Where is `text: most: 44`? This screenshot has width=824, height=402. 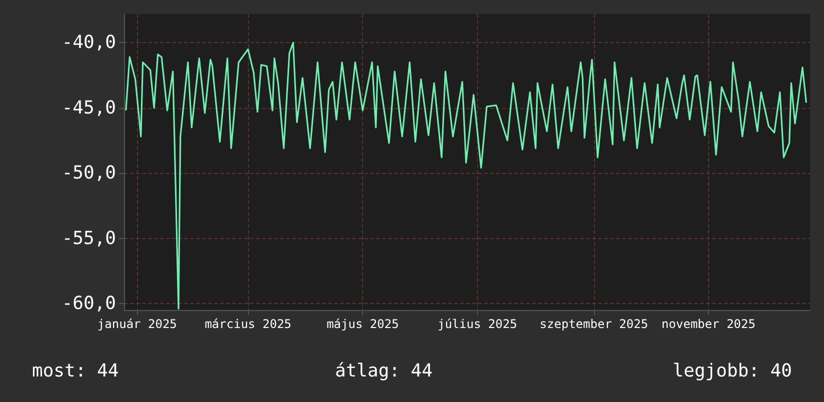 text: most: 44 is located at coordinates (75, 371).